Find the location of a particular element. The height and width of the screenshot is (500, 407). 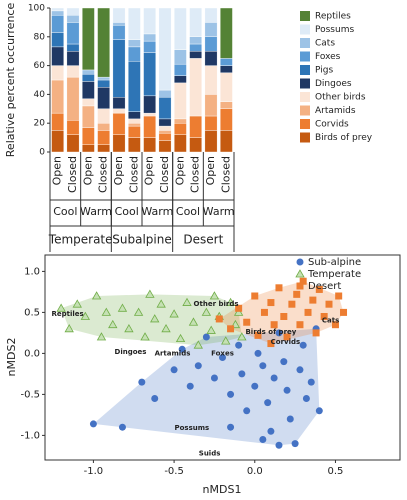

legend-marker is located at coordinates (300, 286).